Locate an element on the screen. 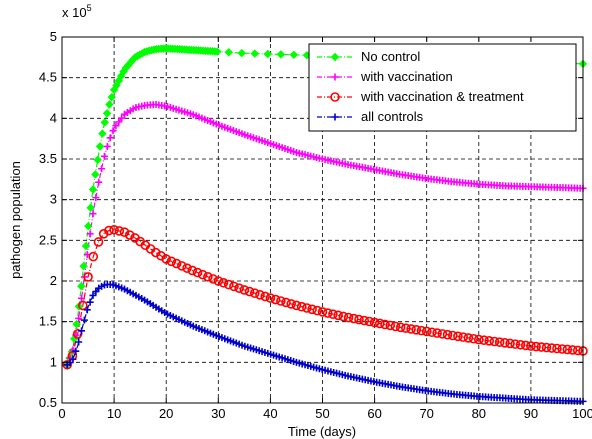  x-tick-label: 100 is located at coordinates (582, 413).